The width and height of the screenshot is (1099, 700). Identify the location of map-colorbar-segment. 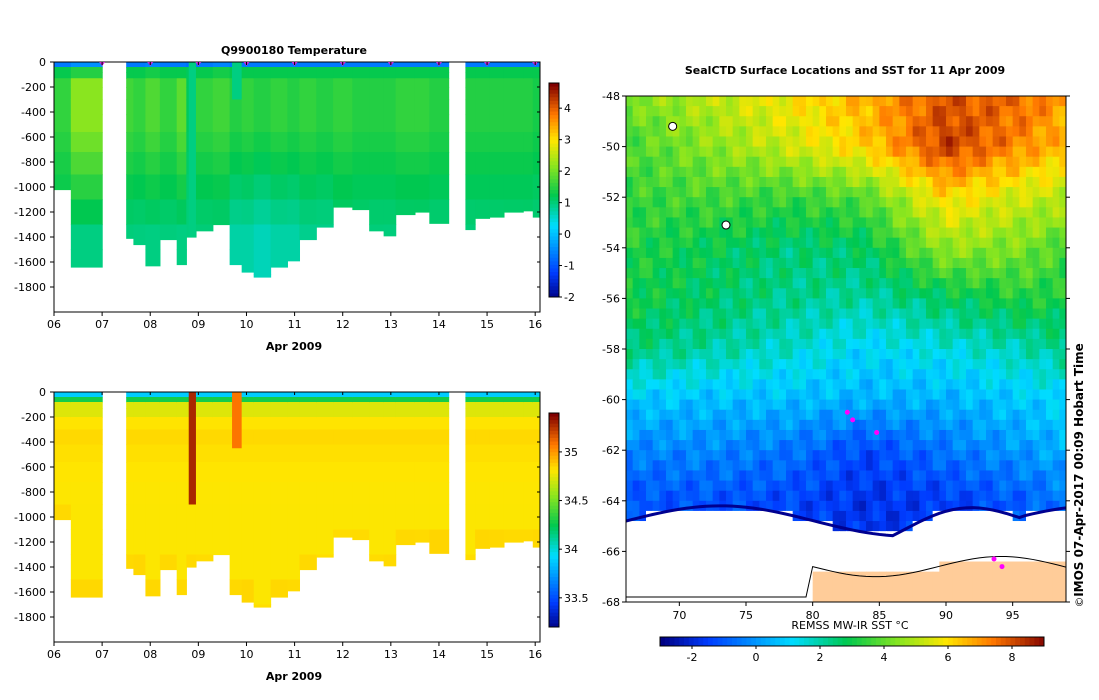
(922, 641).